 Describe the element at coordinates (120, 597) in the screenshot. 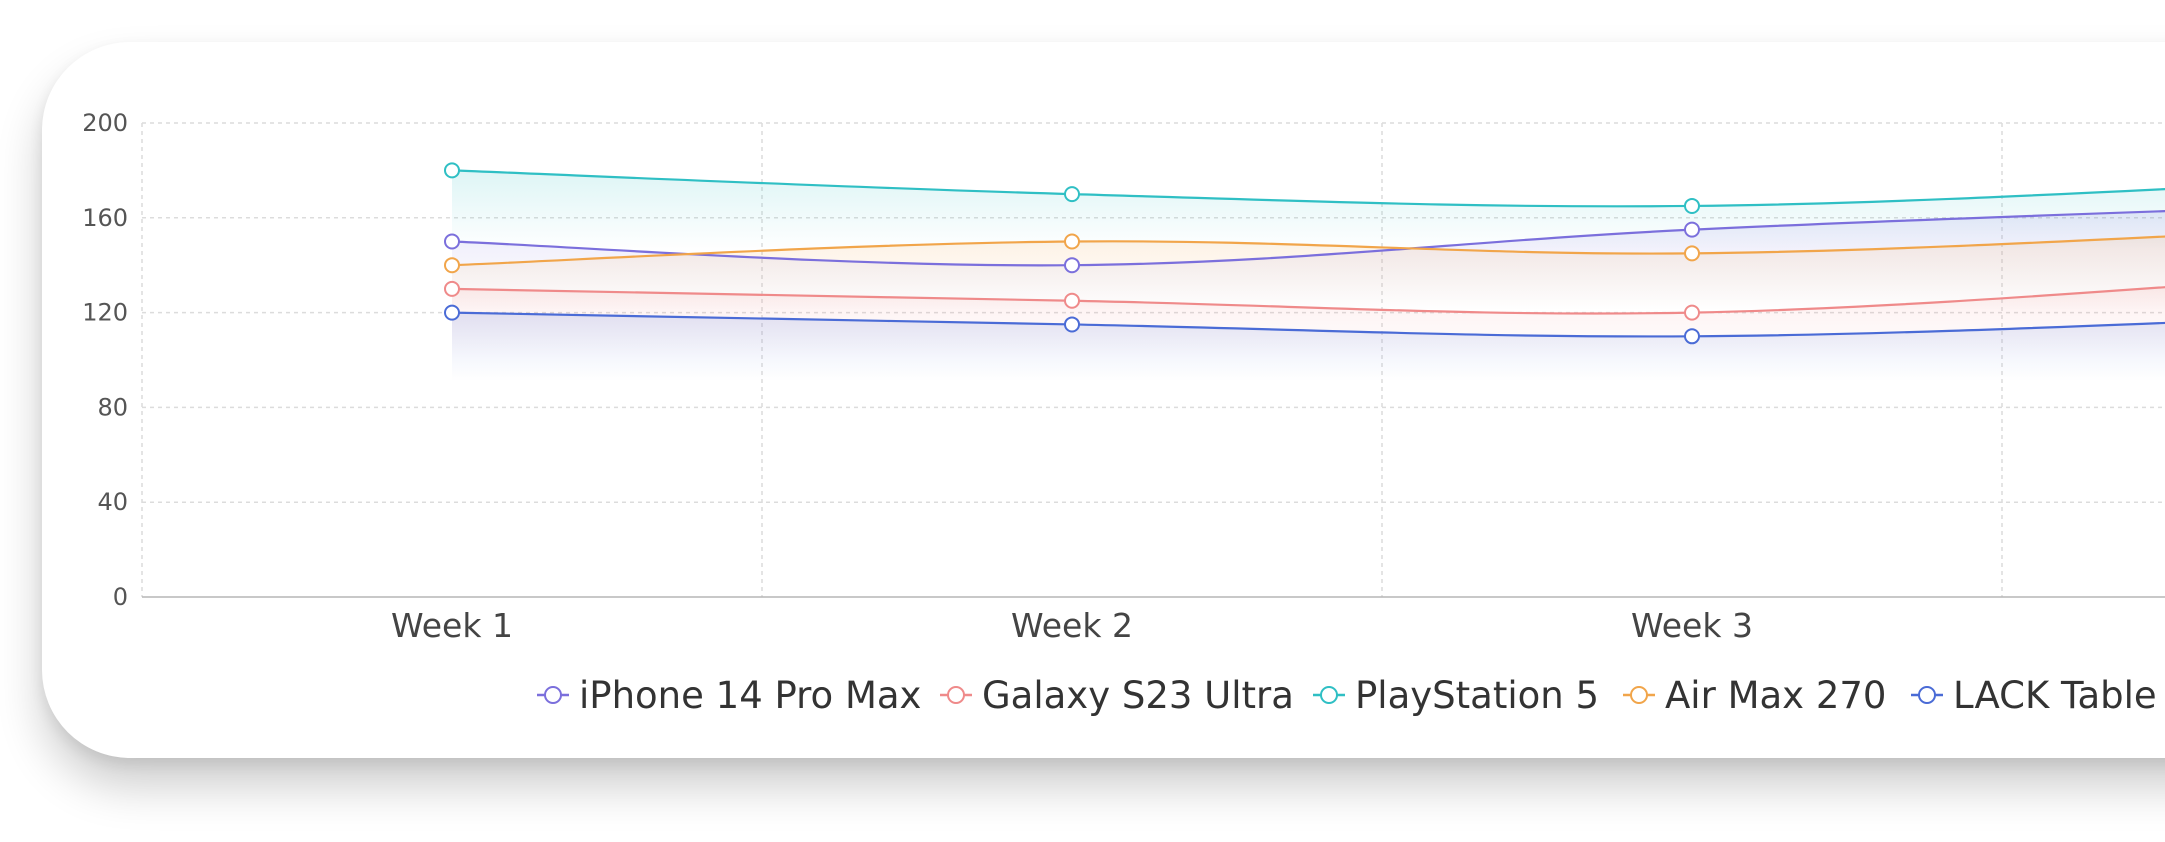

I see `y-tick-label: 0` at that location.